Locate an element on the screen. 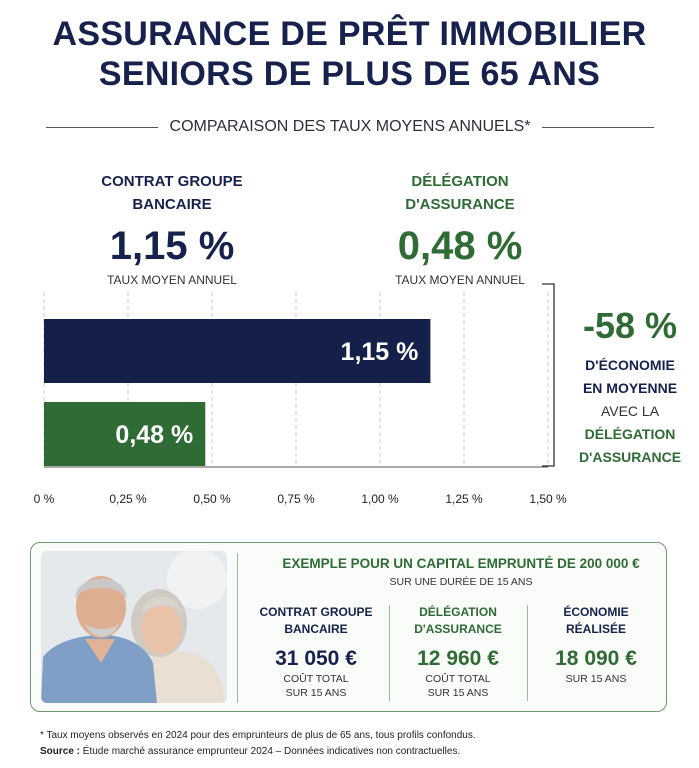  delegation-heading-line1: DÉLÉGATION is located at coordinates (460, 181).